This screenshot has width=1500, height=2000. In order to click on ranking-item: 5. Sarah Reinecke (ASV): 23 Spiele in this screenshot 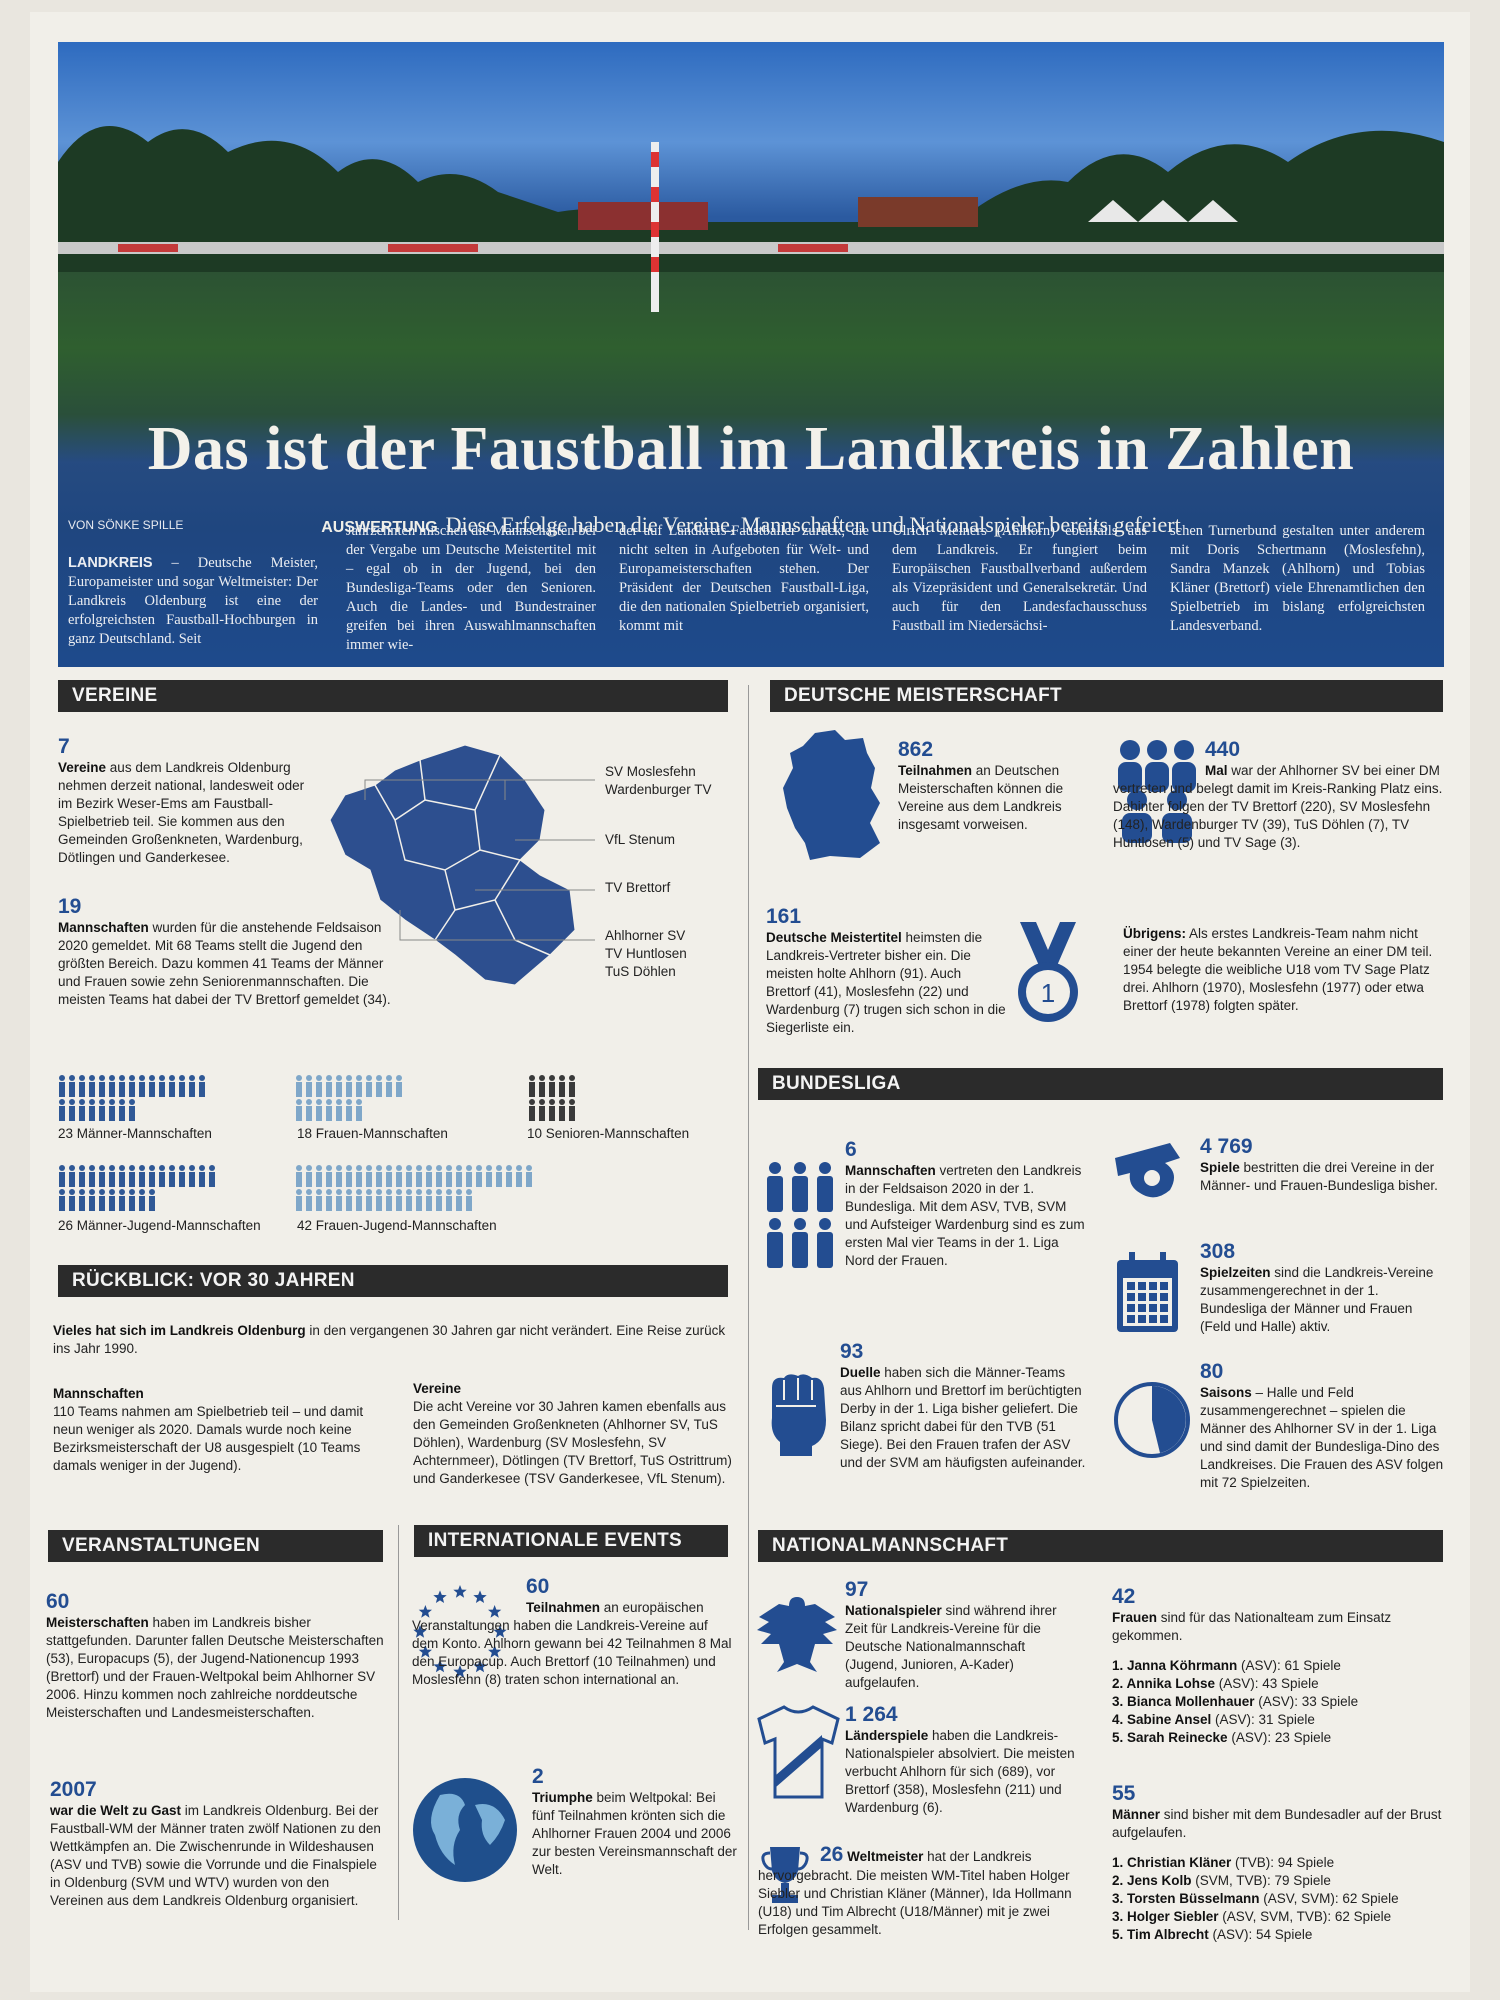, I will do `click(1222, 1737)`.